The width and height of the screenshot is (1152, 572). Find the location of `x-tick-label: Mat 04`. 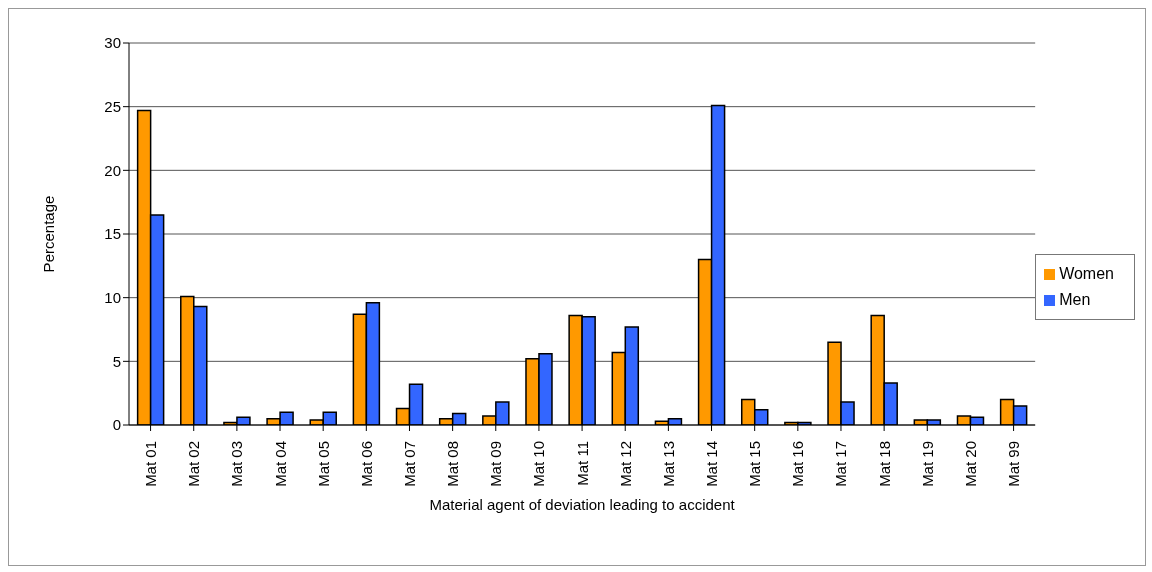

x-tick-label: Mat 04 is located at coordinates (280, 464).